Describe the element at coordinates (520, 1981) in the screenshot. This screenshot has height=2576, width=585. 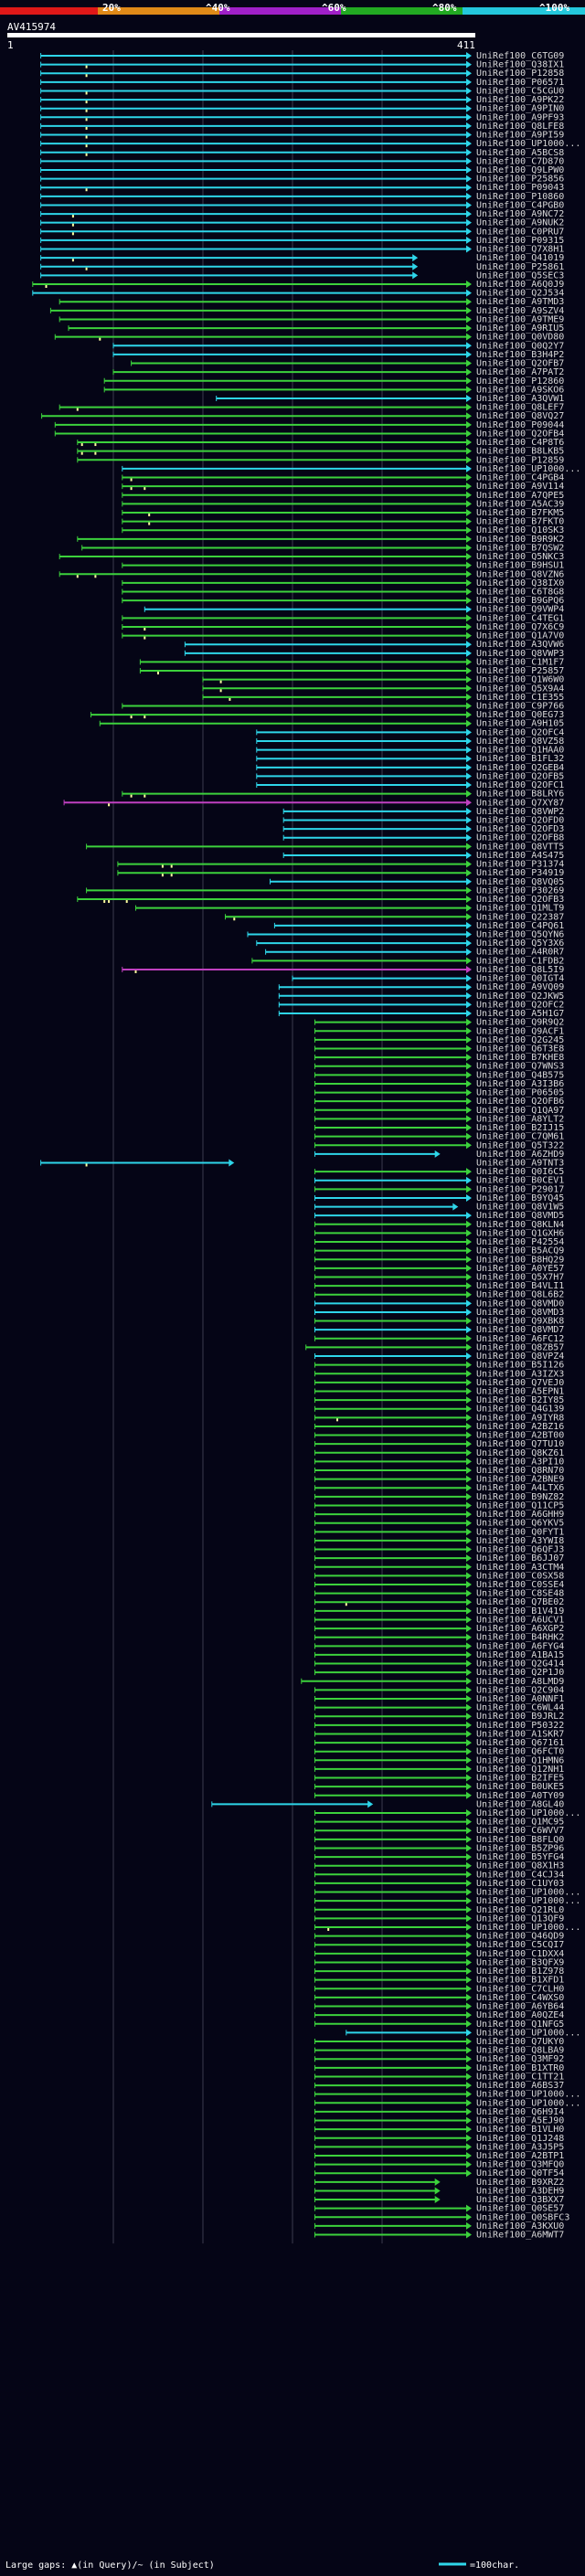
I see `hit-label: UniRef100_B1XFD1` at that location.